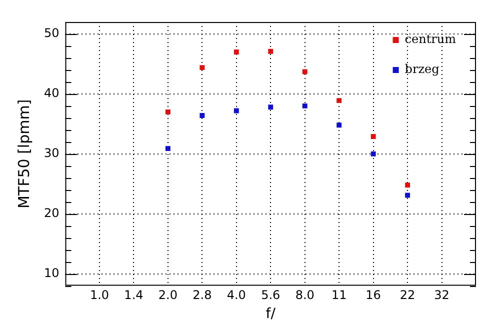 The width and height of the screenshot is (494, 331). Describe the element at coordinates (430, 39) in the screenshot. I see `legend-label: centrum` at that location.